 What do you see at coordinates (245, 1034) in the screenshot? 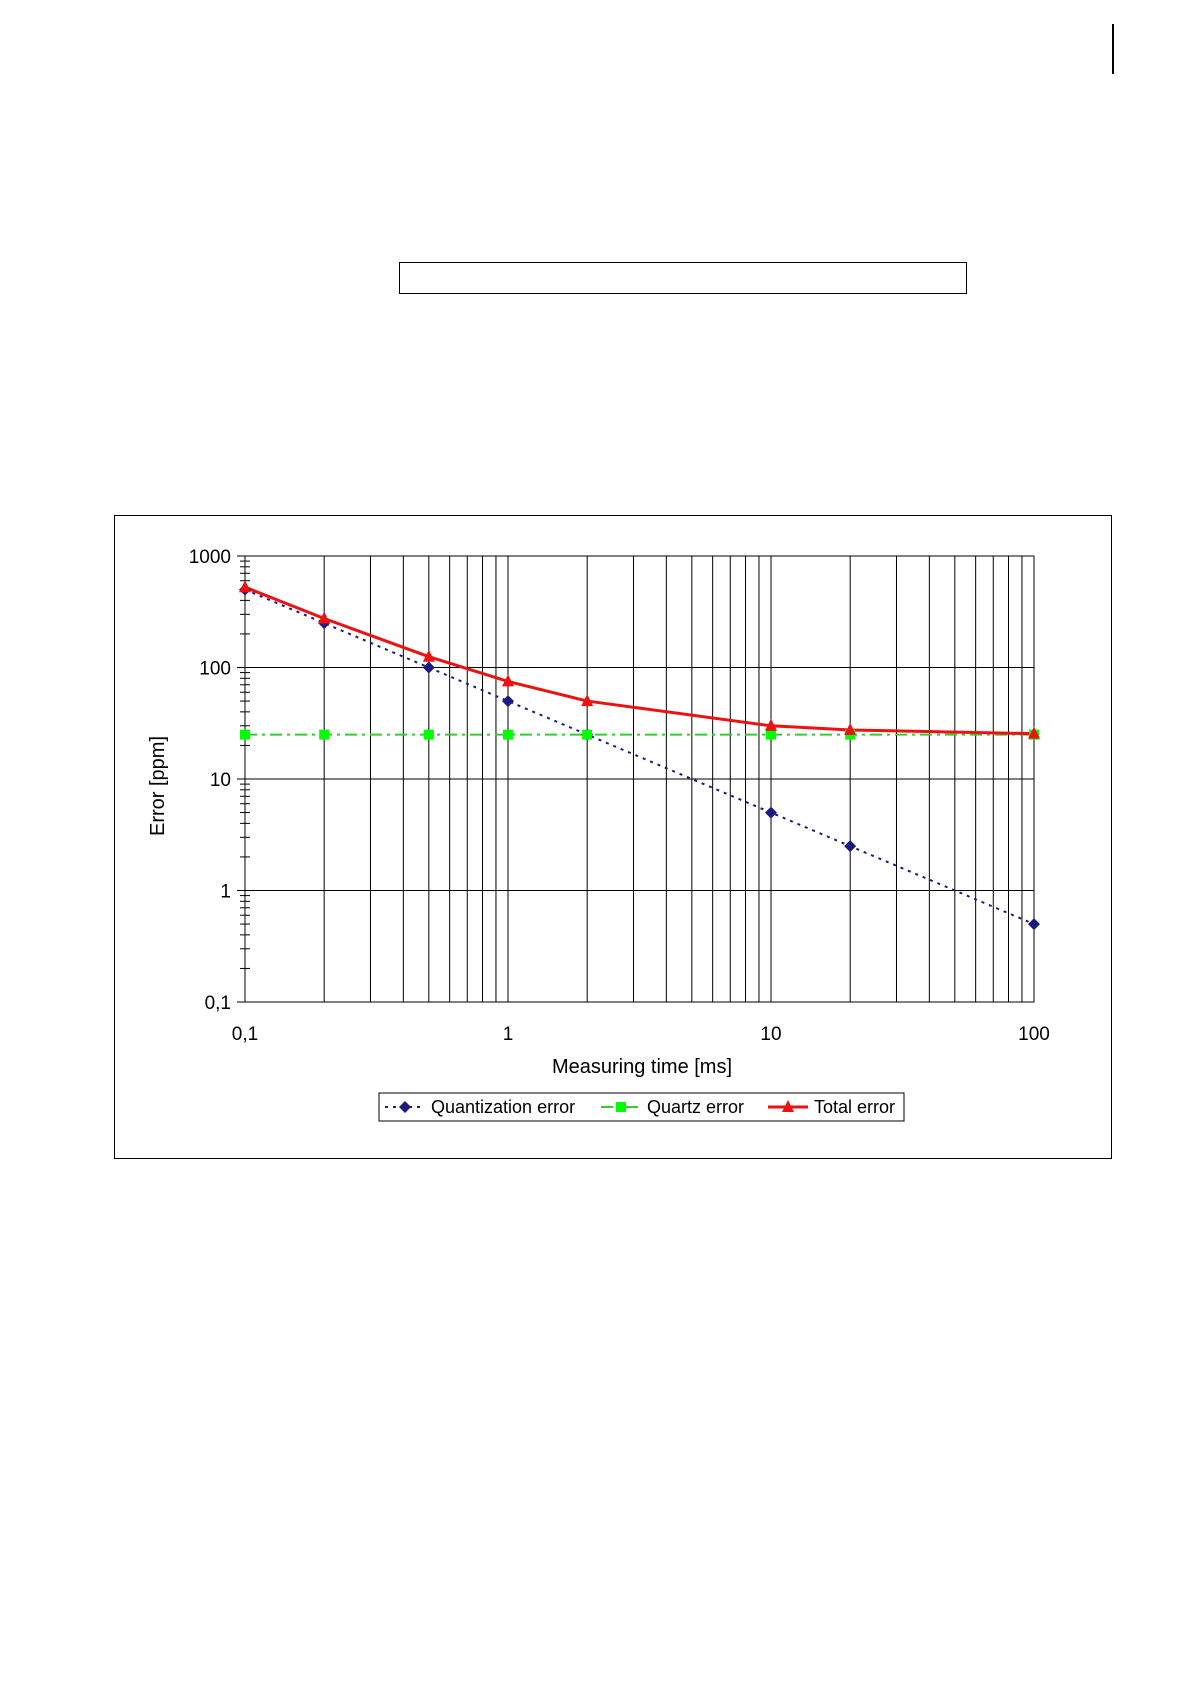
I see `x-tick-label: 0,1` at bounding box center [245, 1034].